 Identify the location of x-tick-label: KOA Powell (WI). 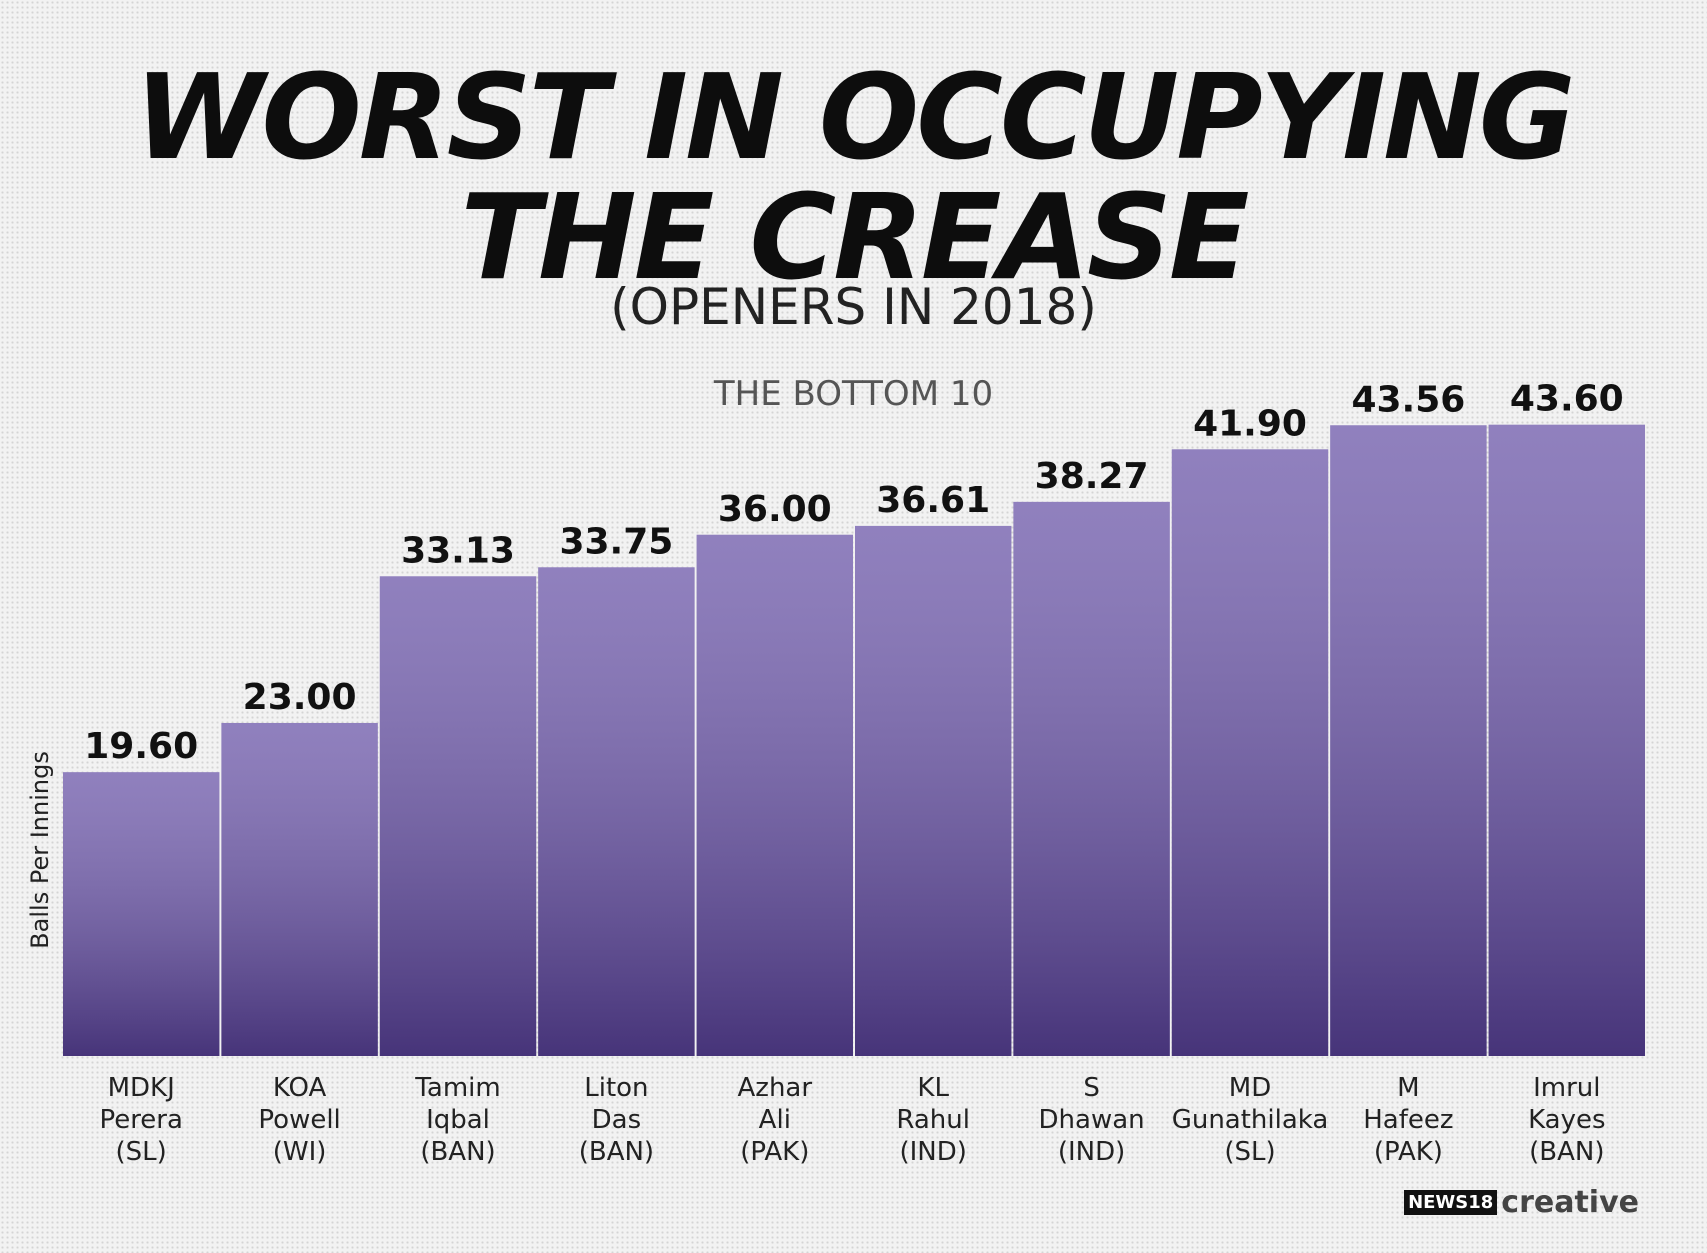
(299, 1120).